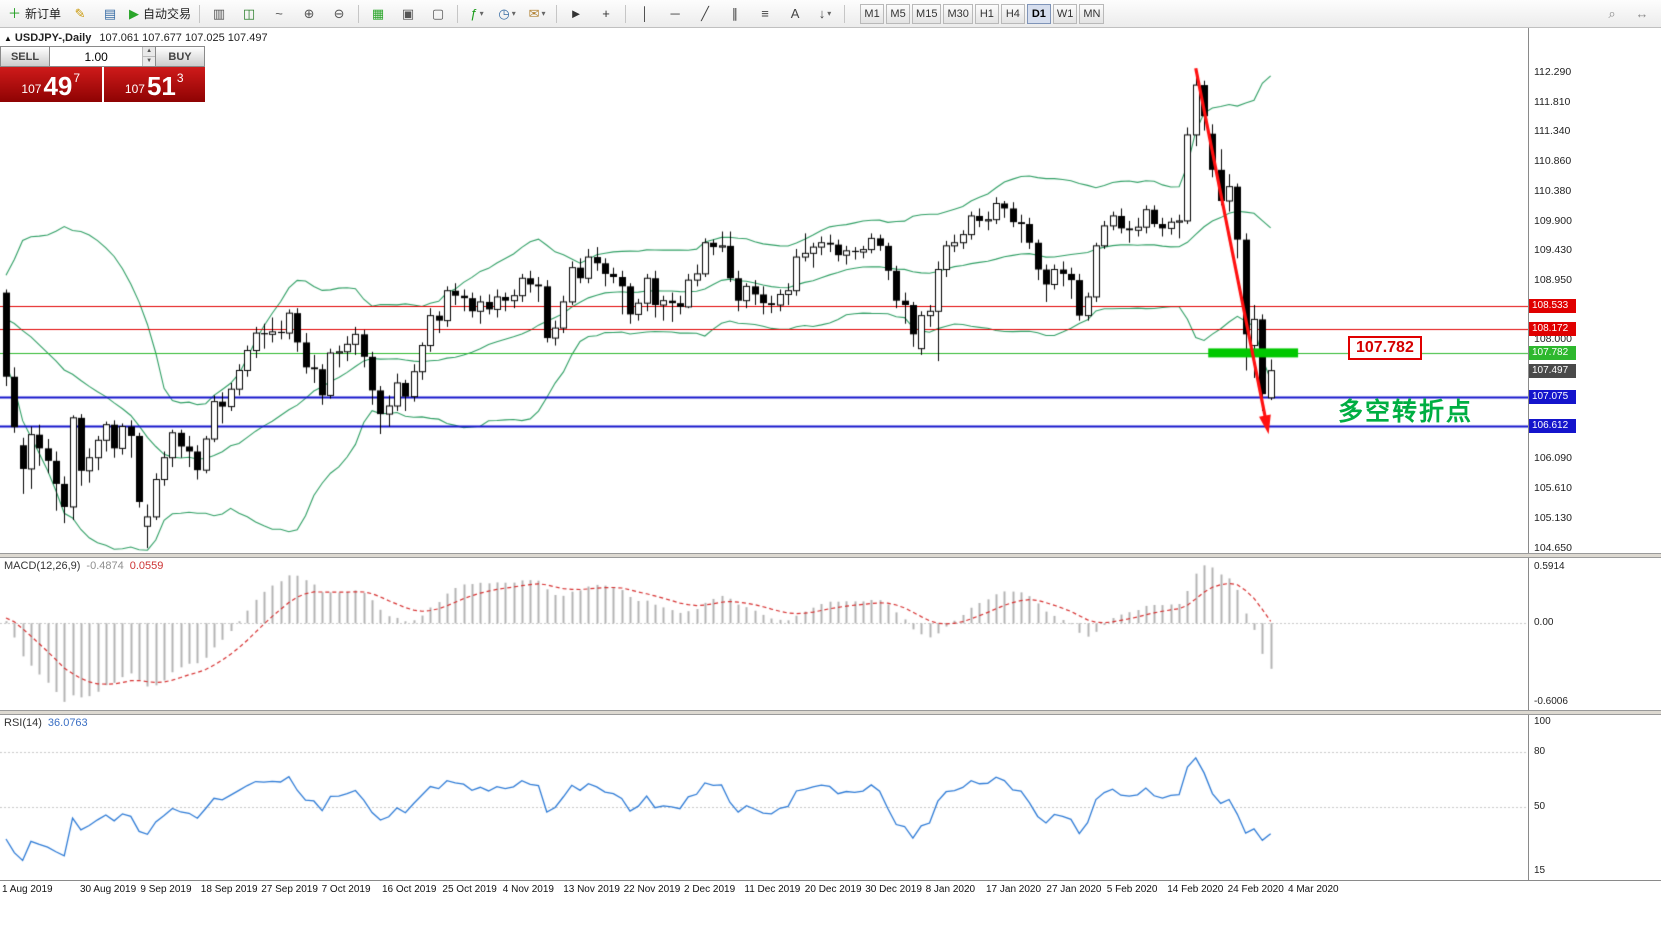  I want to click on autotrading-label: 自动交易, so click(167, 14).